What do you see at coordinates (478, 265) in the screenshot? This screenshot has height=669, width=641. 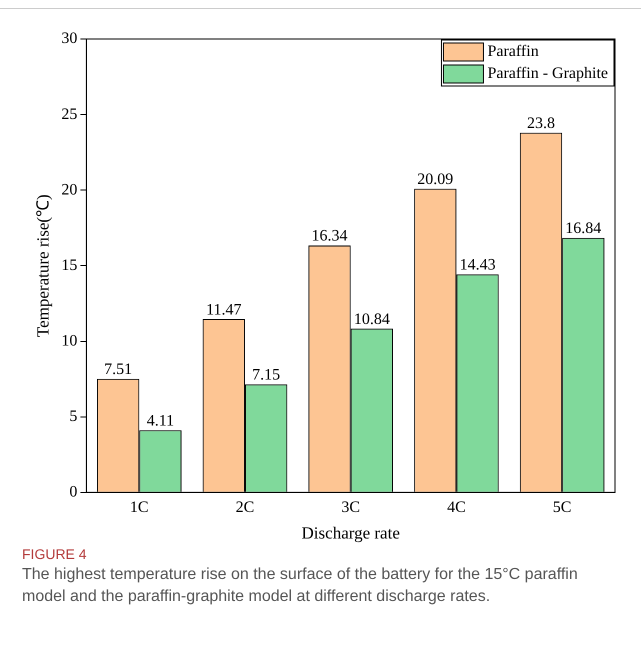 I see `data-label: 14.43` at bounding box center [478, 265].